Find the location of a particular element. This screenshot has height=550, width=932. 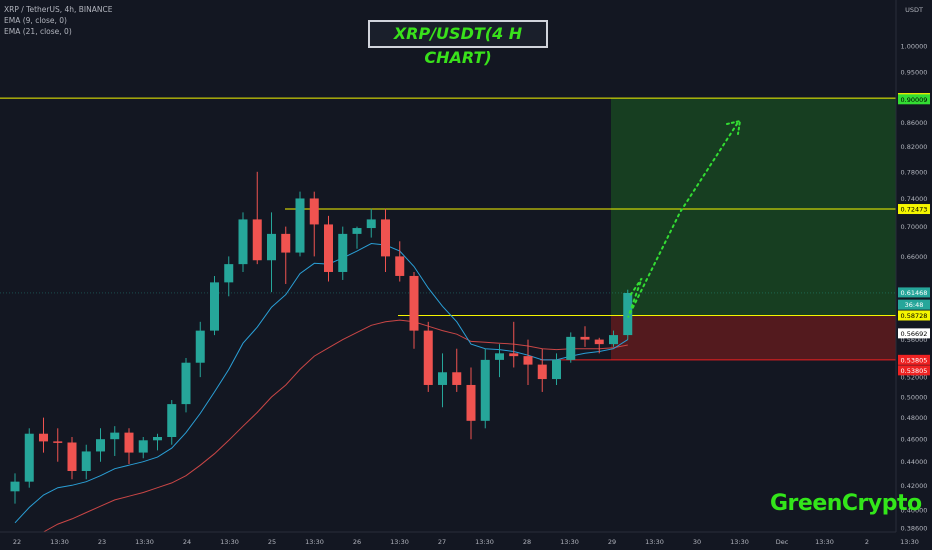

time-axis is located at coordinates (466, 541).